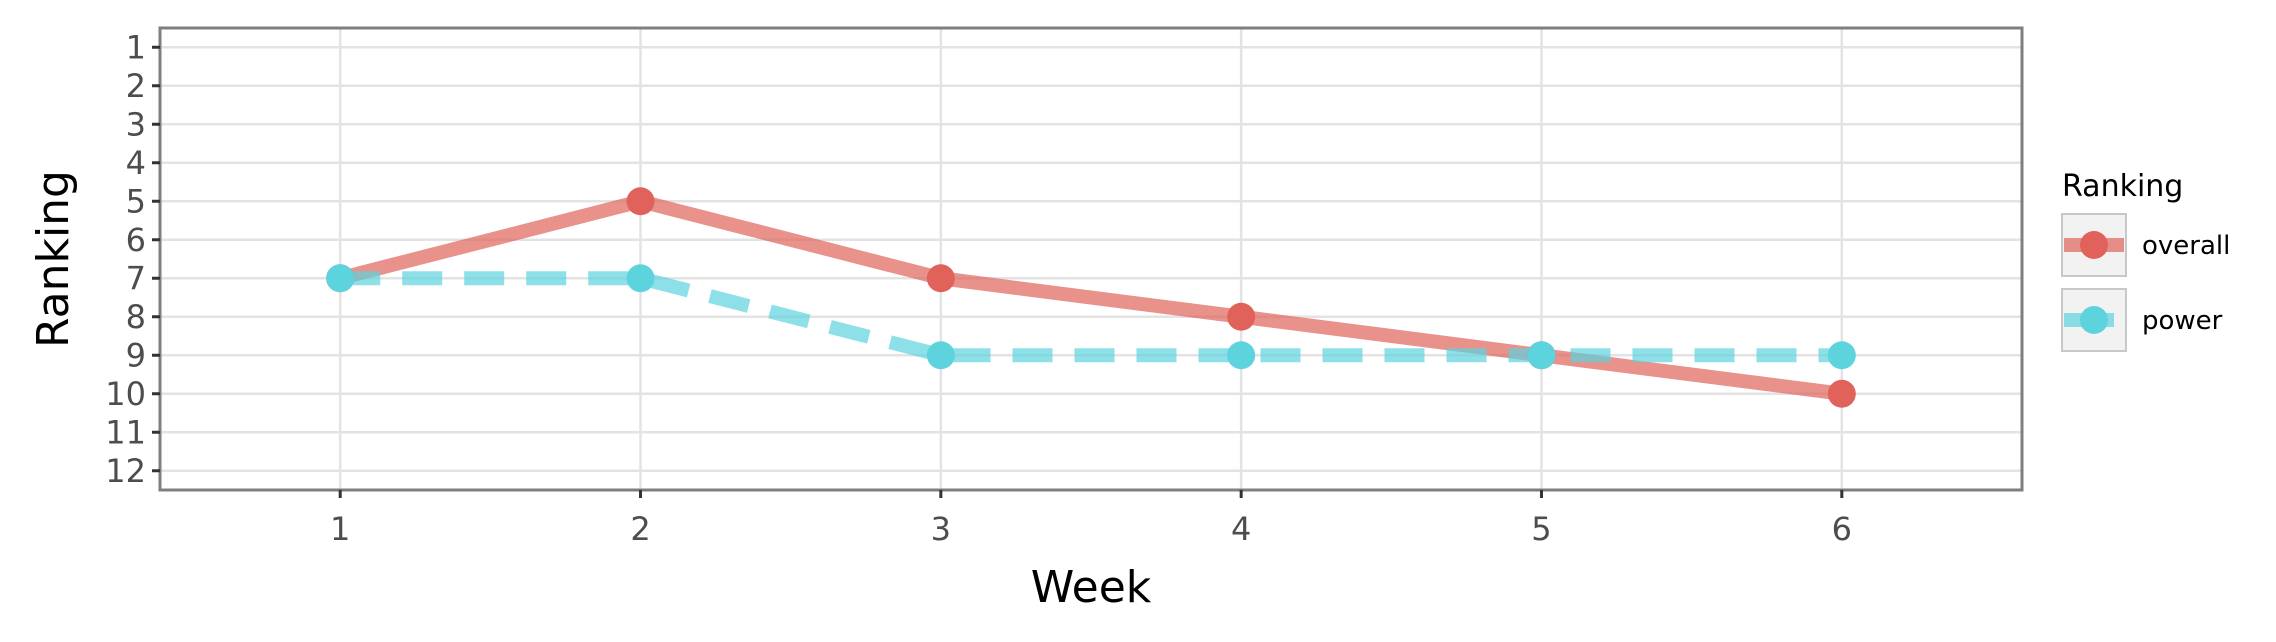 The height and width of the screenshot is (642, 2276). Describe the element at coordinates (53, 259) in the screenshot. I see `y-axis-title: Ranking` at that location.